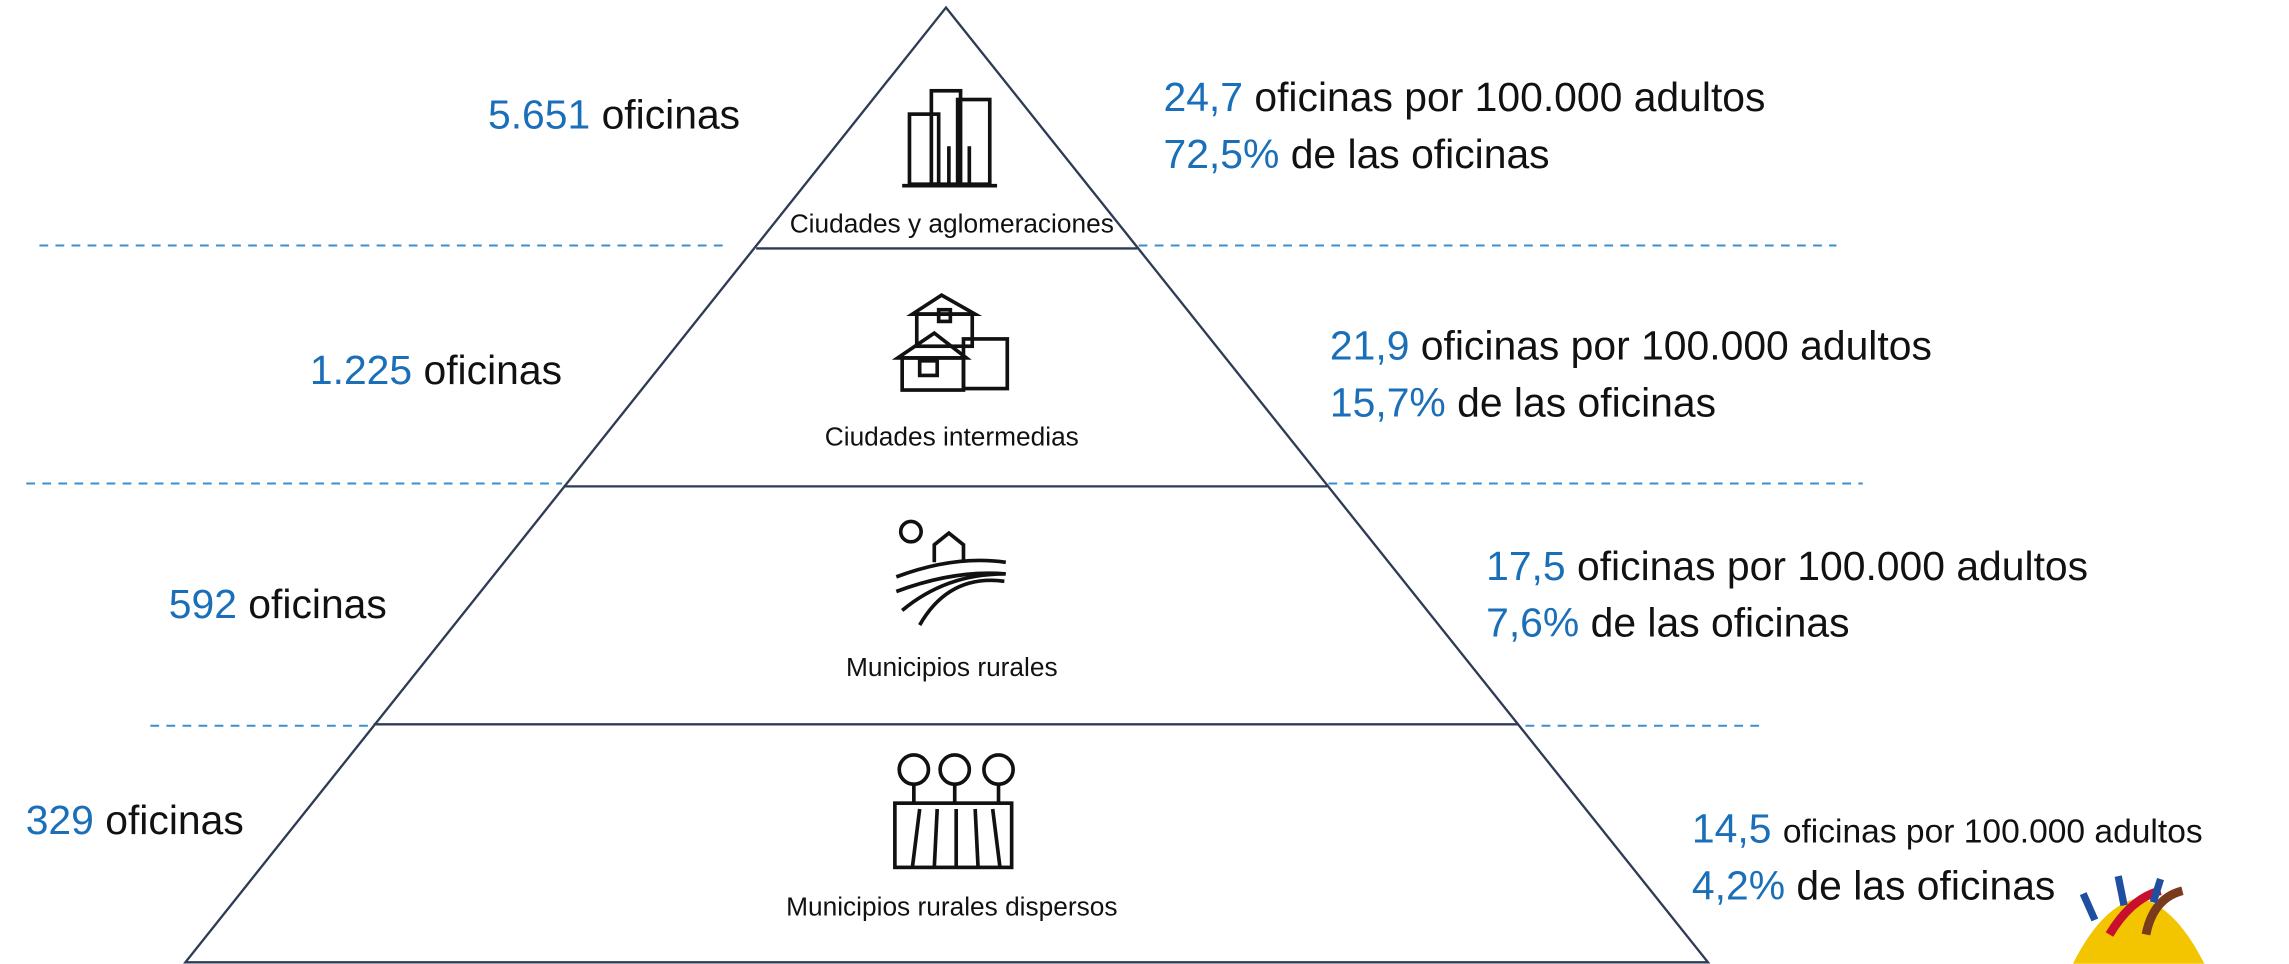 The image size is (2289, 964). I want to click on density: 14,5 oficinas por 100.000 adultos, so click(1947, 829).